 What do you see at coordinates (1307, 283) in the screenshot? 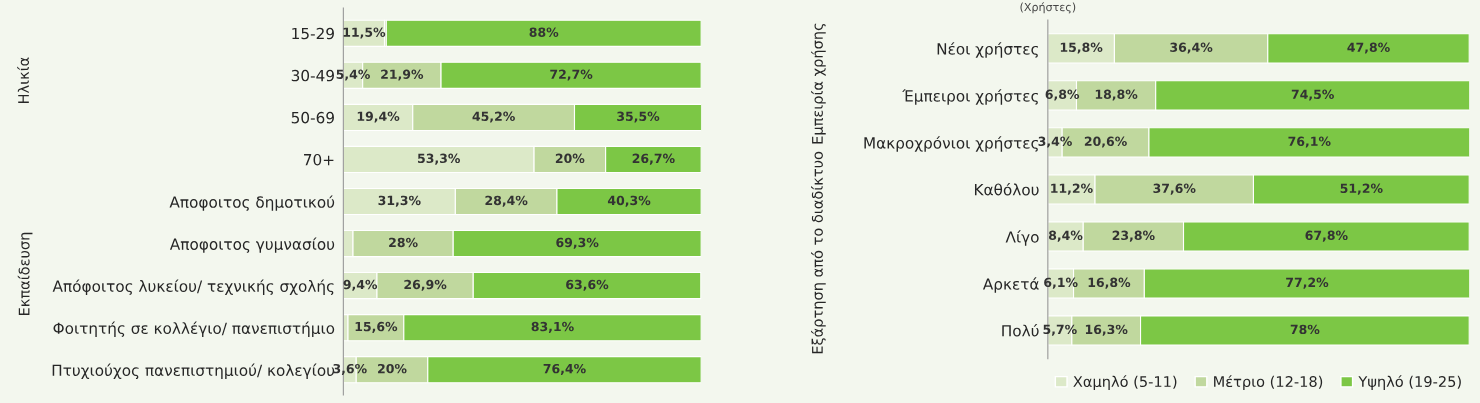
I see `data-label: 77,2%` at bounding box center [1307, 283].